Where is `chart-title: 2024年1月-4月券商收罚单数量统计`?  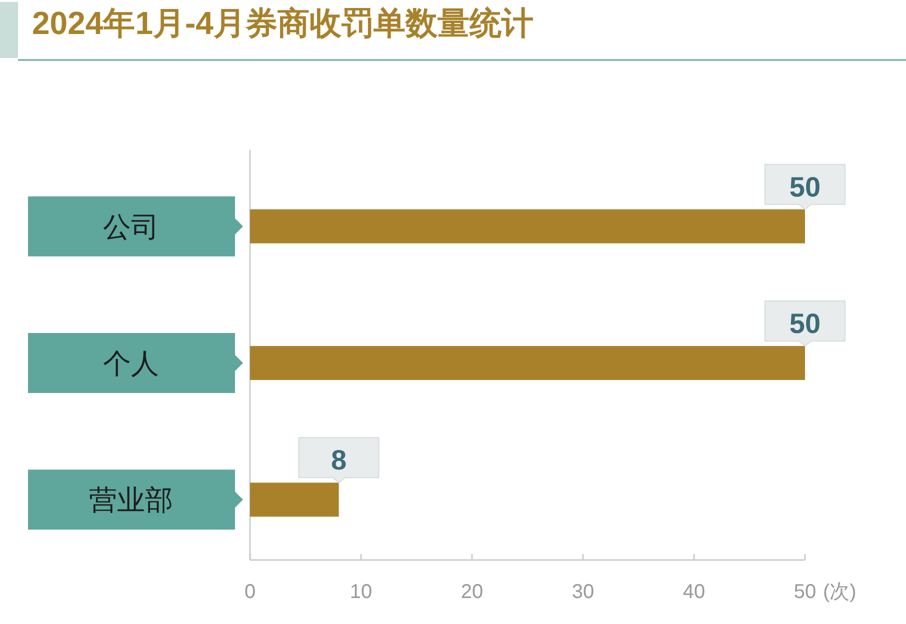 chart-title: 2024年1月-4月券商收罚单数量统计 is located at coordinates (283, 23).